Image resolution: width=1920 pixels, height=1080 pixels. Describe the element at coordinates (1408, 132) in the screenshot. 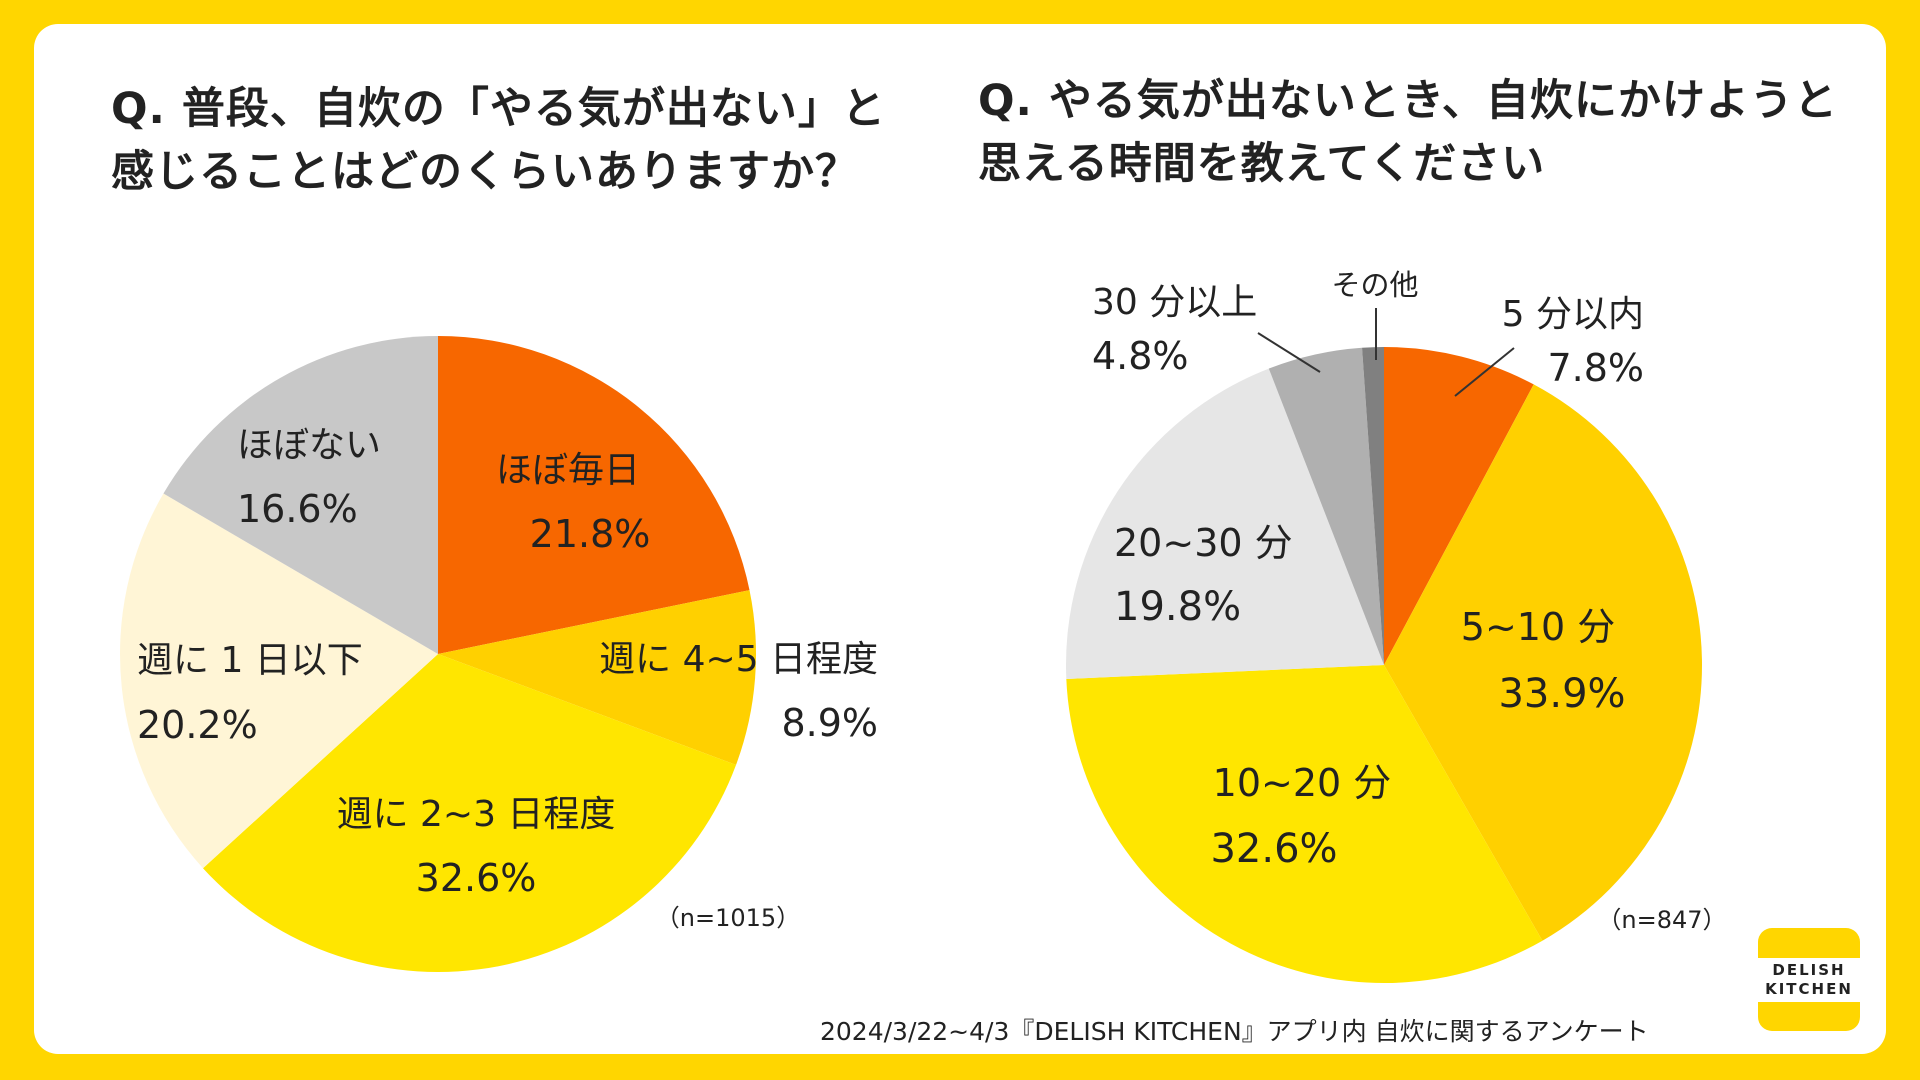

I see `right-chart-question: Q. やる気が出ないとき、自炊にかけようと 思える時間を教えてください` at that location.